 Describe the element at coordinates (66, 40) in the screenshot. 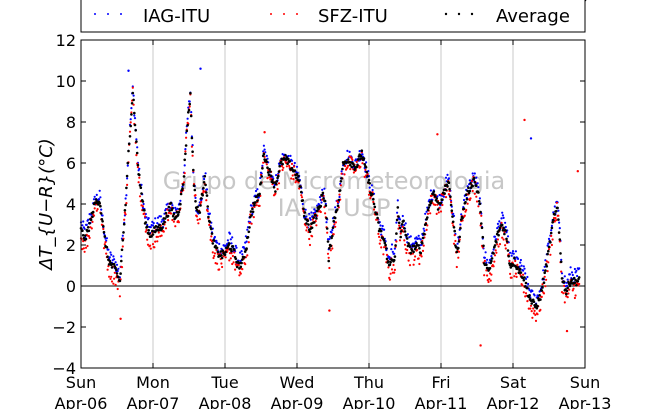

I see `y-tick-label: 12` at that location.